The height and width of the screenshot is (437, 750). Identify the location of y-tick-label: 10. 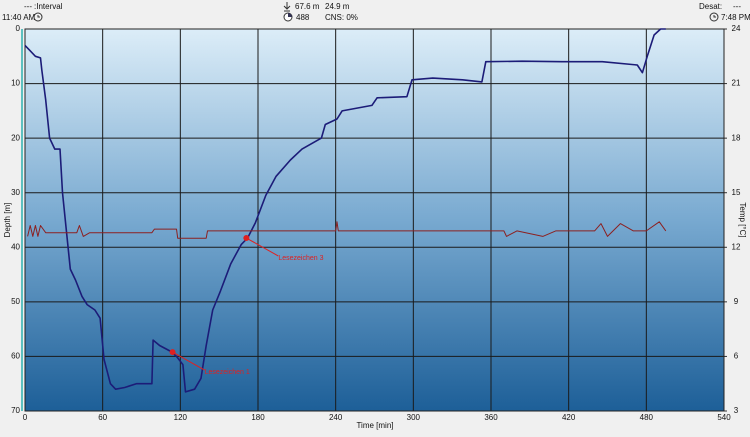
(15, 83).